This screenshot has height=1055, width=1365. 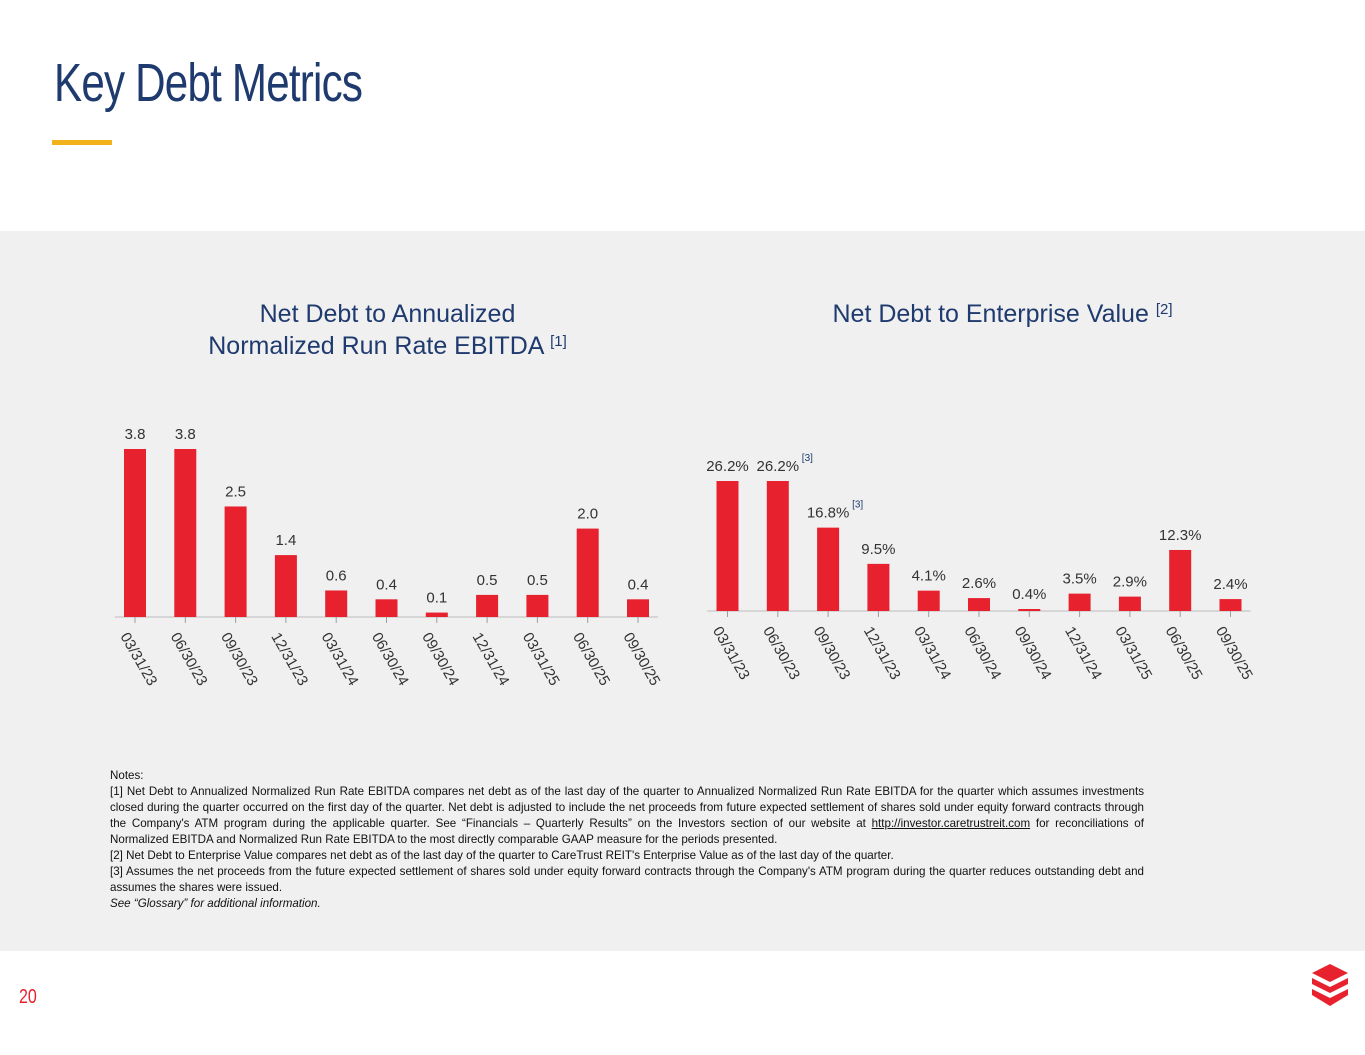 What do you see at coordinates (189, 659) in the screenshot?
I see `chart1-category-label: 06/30/23` at bounding box center [189, 659].